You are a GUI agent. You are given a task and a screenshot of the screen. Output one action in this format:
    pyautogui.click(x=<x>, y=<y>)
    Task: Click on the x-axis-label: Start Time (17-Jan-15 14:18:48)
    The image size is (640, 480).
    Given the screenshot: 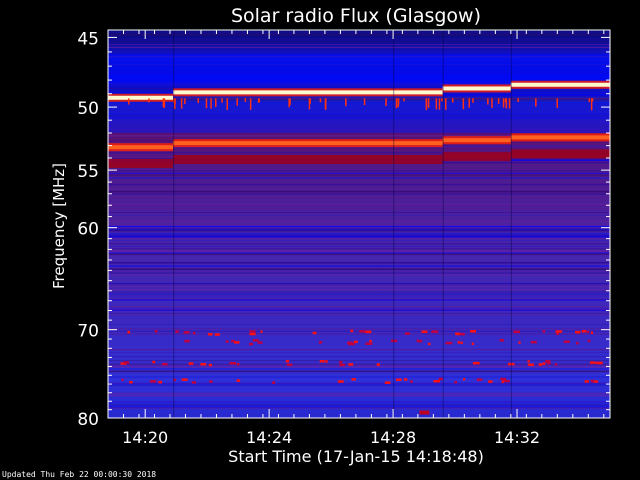 What is the action you would take?
    pyautogui.click(x=356, y=456)
    